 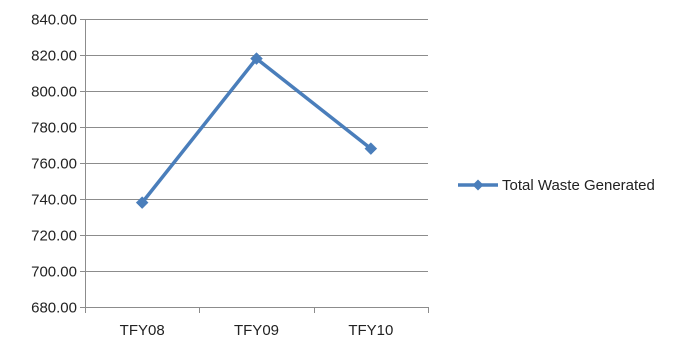 I want to click on y-tick-label: 820.00, so click(x=54, y=56).